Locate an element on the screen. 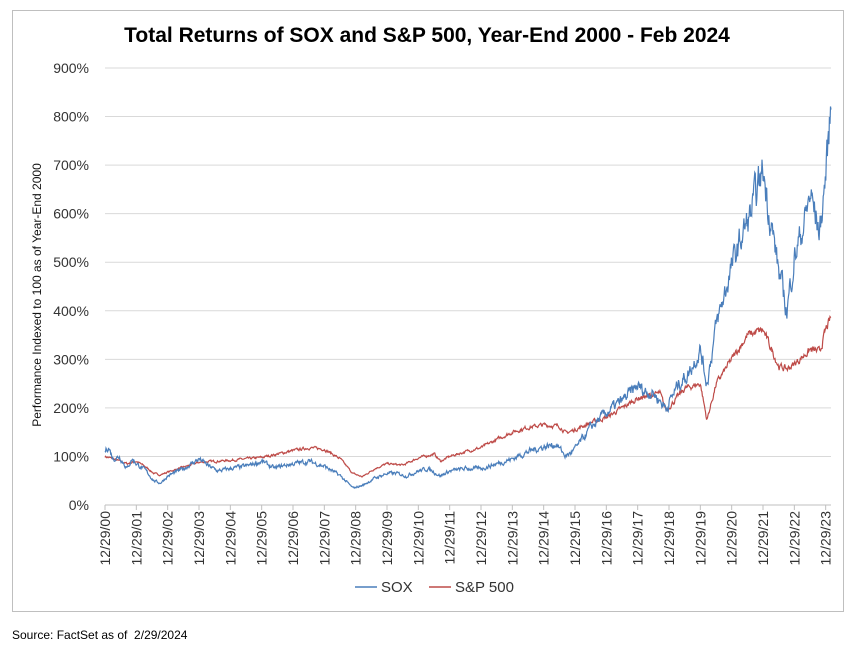  x-tick-label: 12/29/14 is located at coordinates (544, 538).